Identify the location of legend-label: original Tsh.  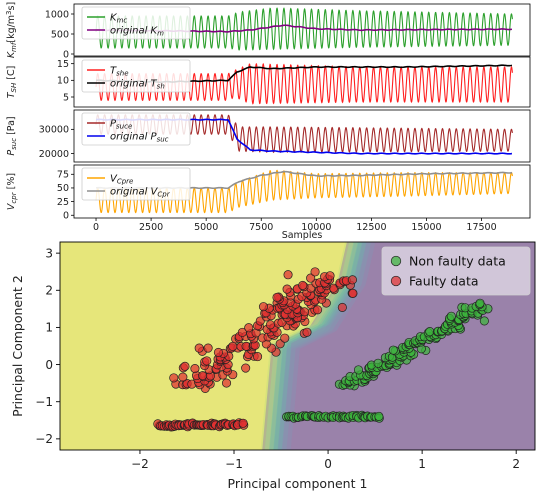
(137, 85).